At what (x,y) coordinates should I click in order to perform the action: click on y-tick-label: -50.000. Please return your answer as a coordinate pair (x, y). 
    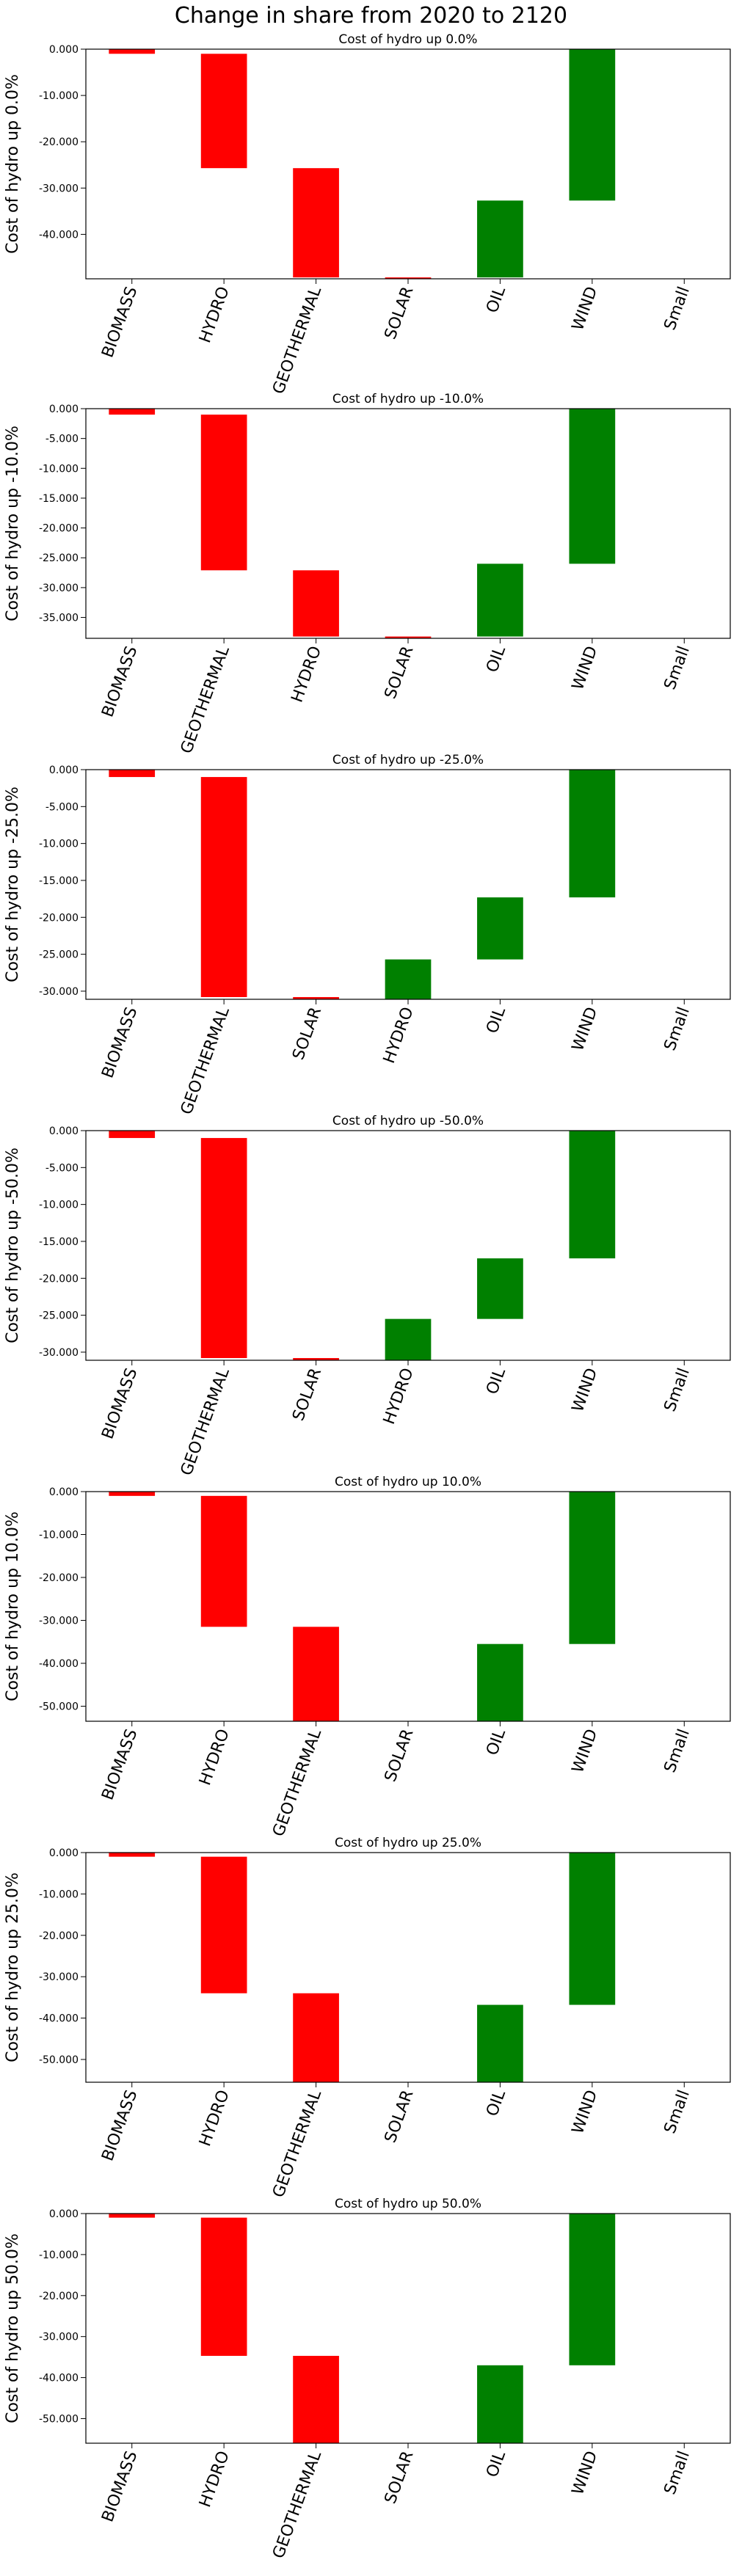
    Looking at the image, I should click on (59, 1707).